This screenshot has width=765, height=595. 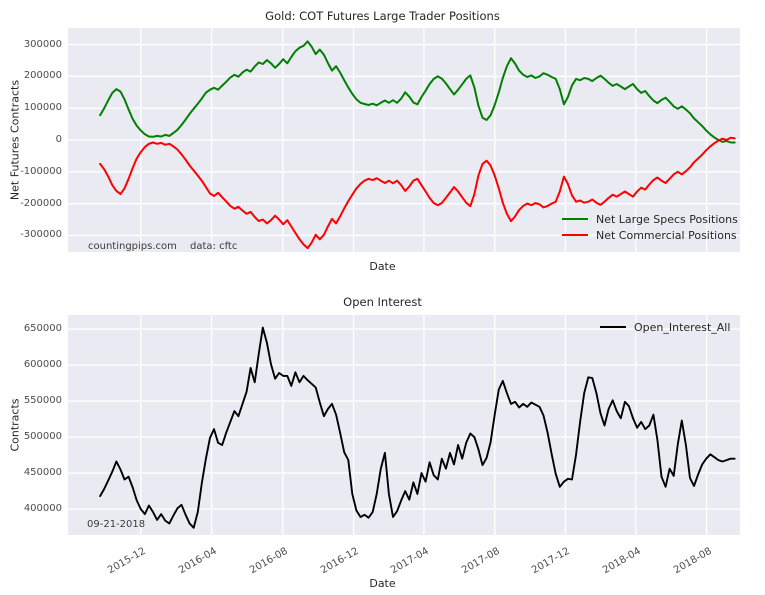 What do you see at coordinates (41, 235) in the screenshot?
I see `ytick-label: -300000` at bounding box center [41, 235].